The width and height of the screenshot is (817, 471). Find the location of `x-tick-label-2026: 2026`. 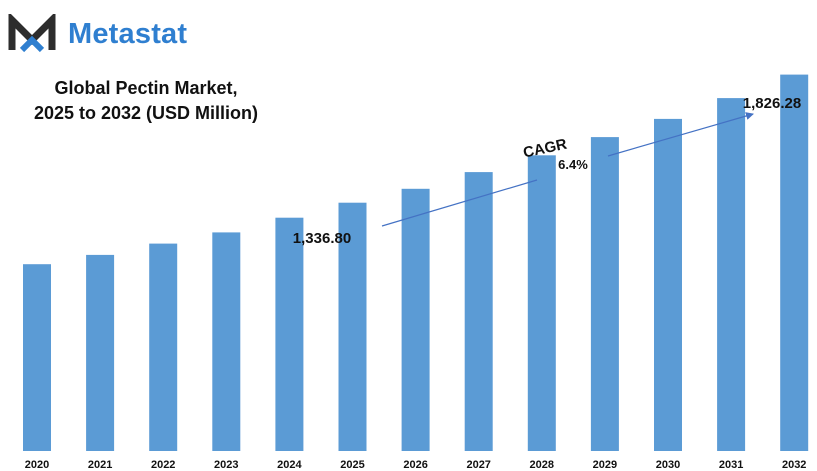

x-tick-label-2026: 2026 is located at coordinates (415, 465).